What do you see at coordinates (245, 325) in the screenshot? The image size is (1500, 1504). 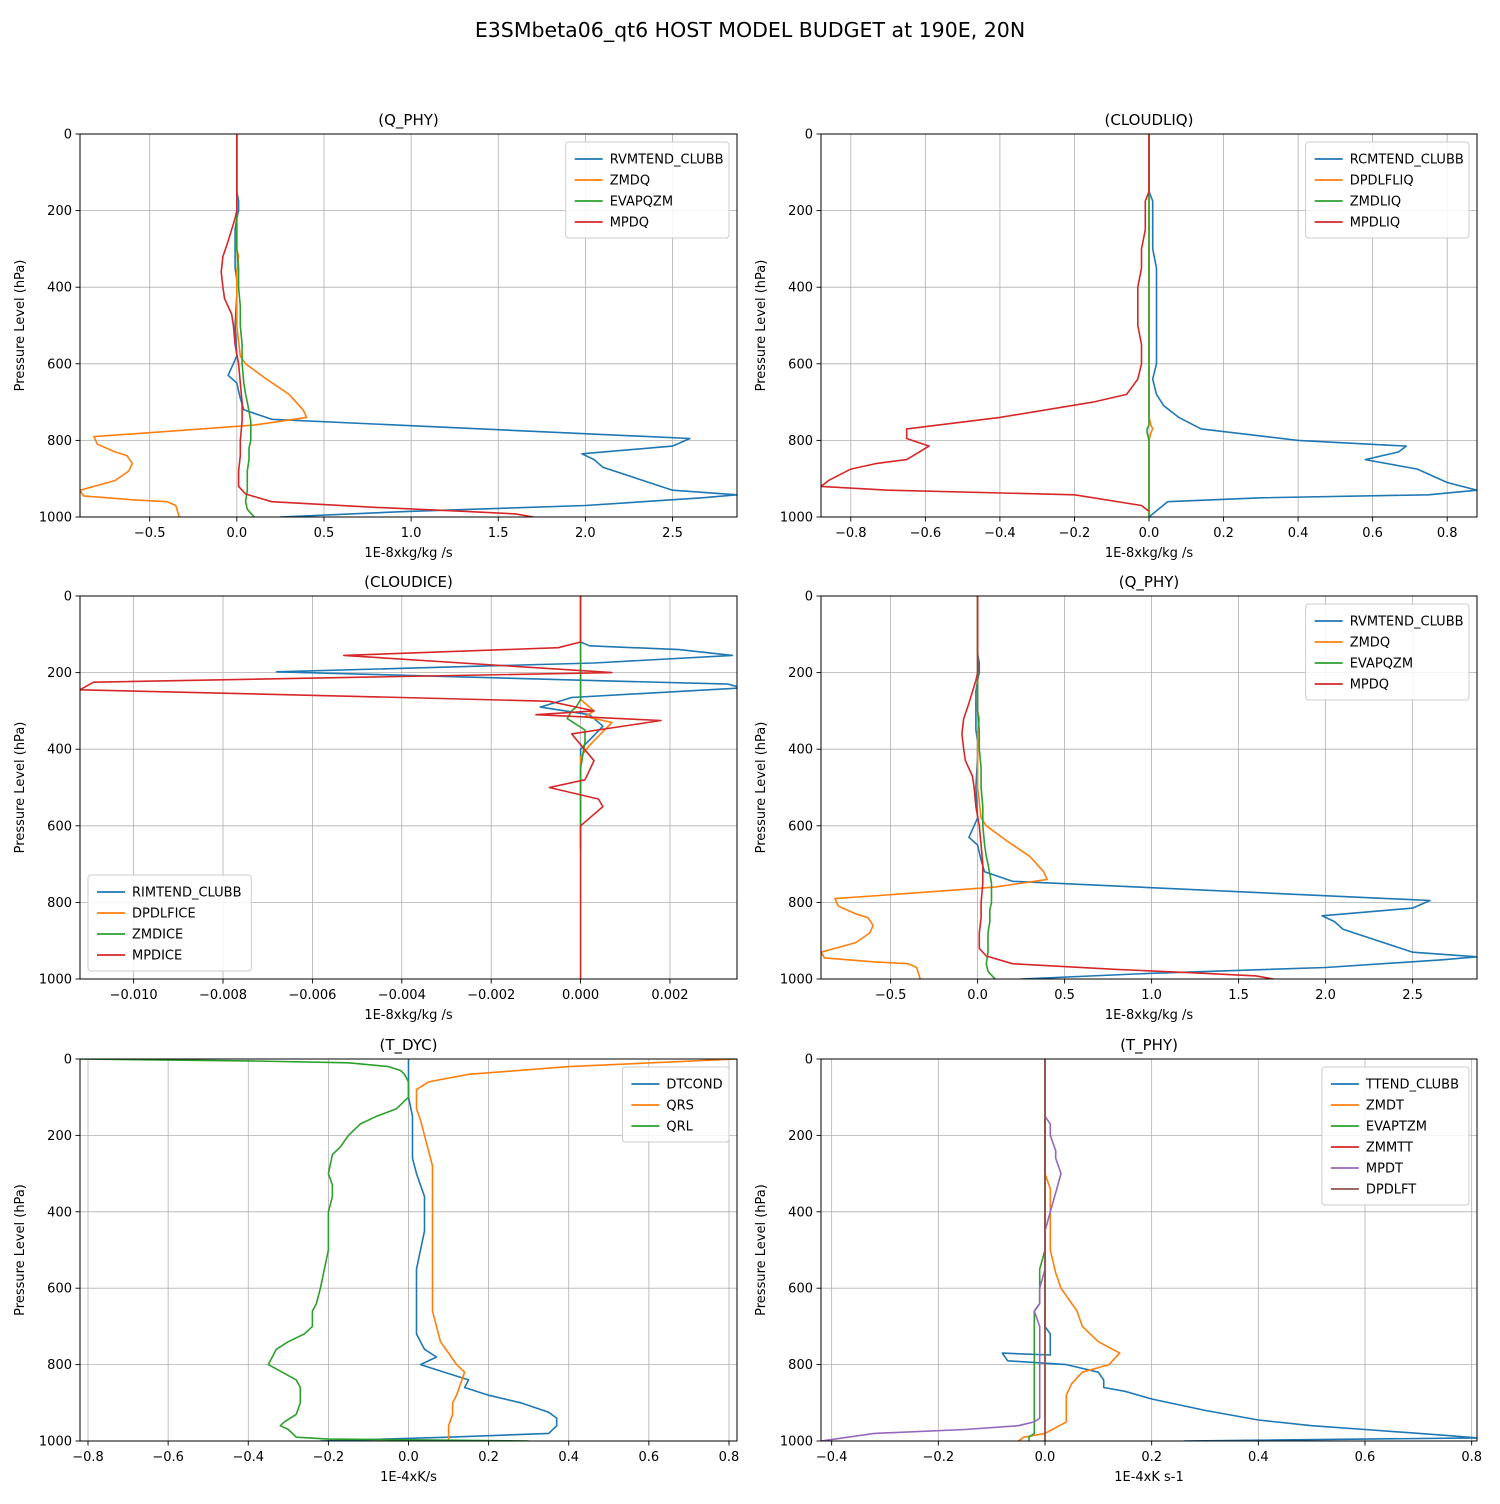 I see `series-line-evapqzm` at bounding box center [245, 325].